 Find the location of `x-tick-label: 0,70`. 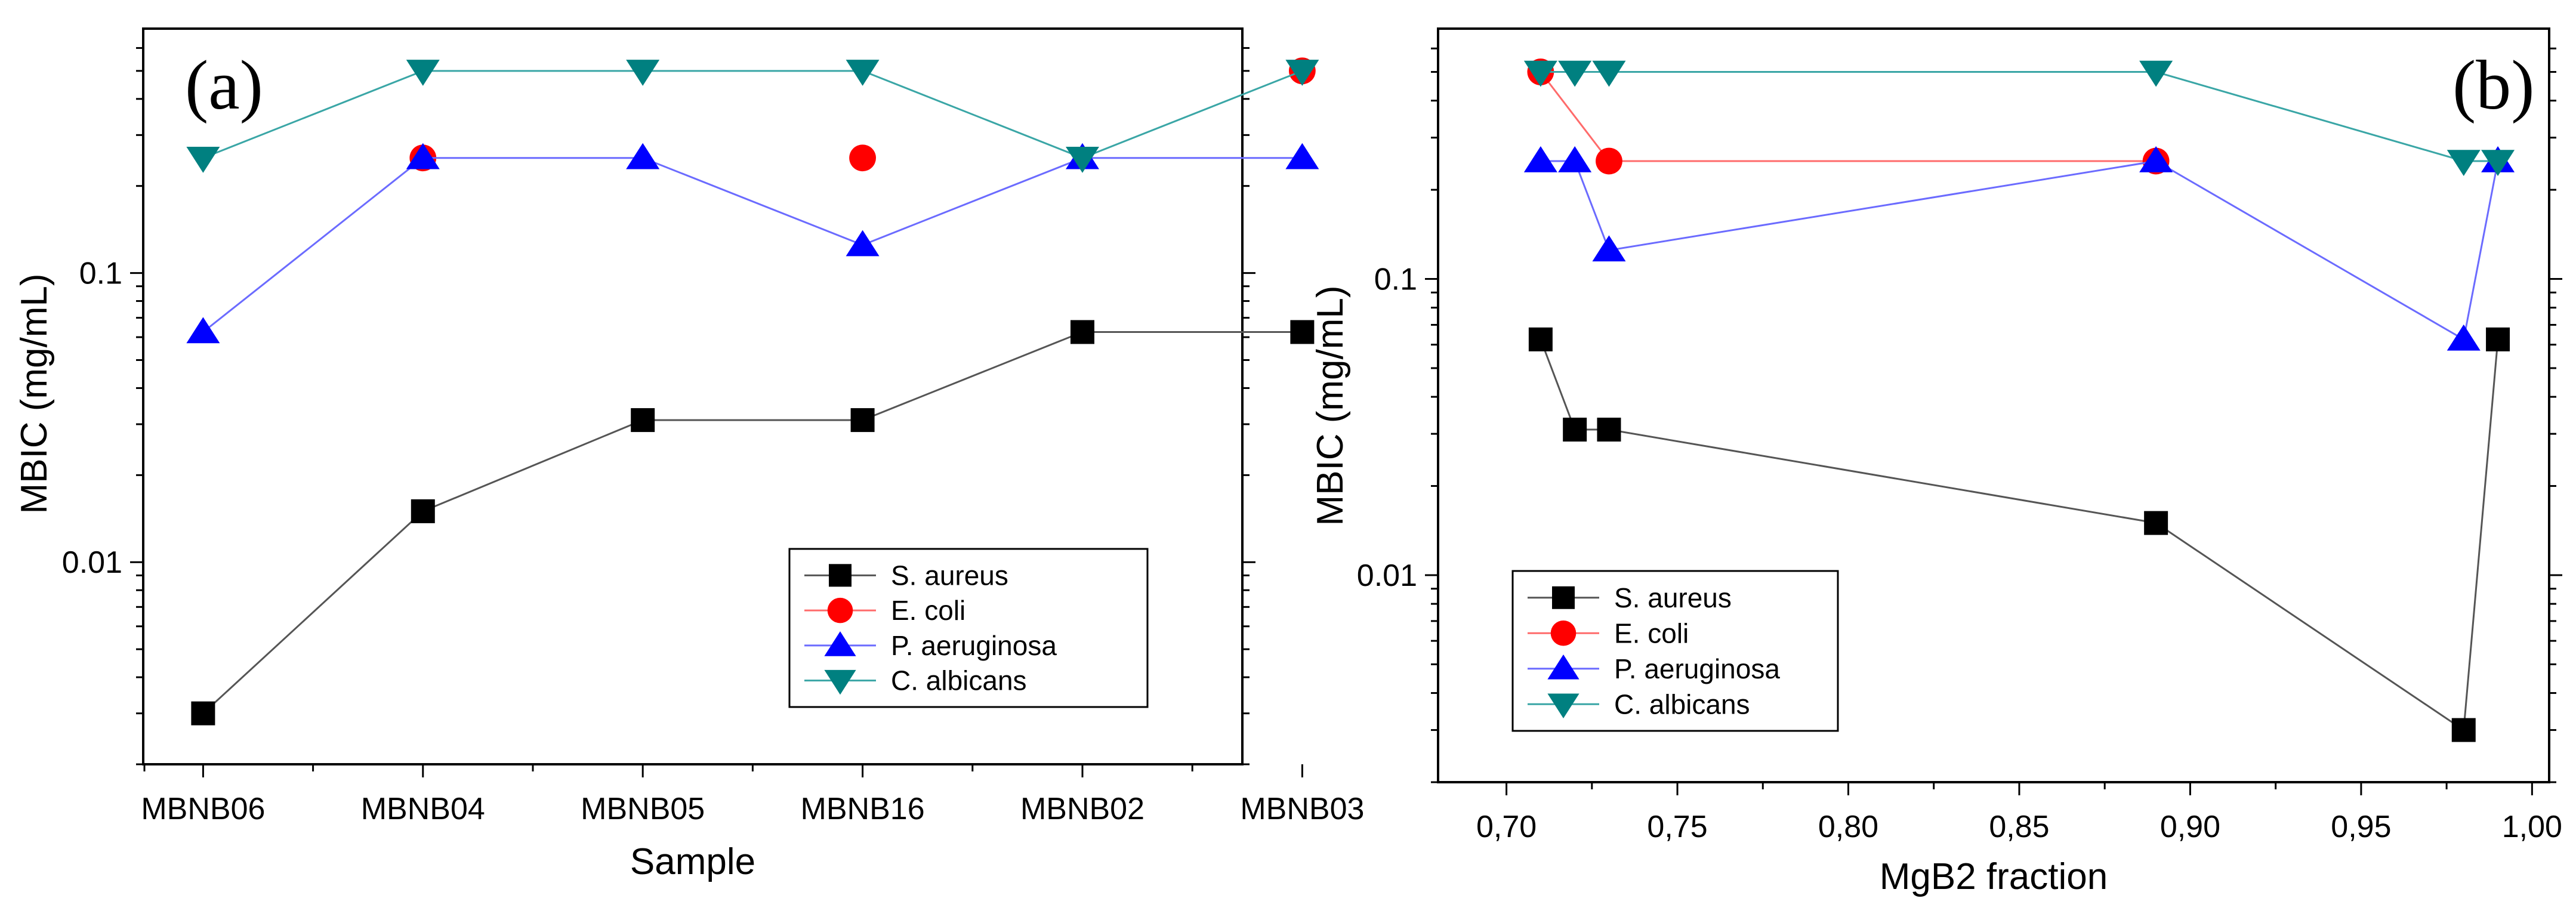

x-tick-label: 0,70 is located at coordinates (1506, 827).